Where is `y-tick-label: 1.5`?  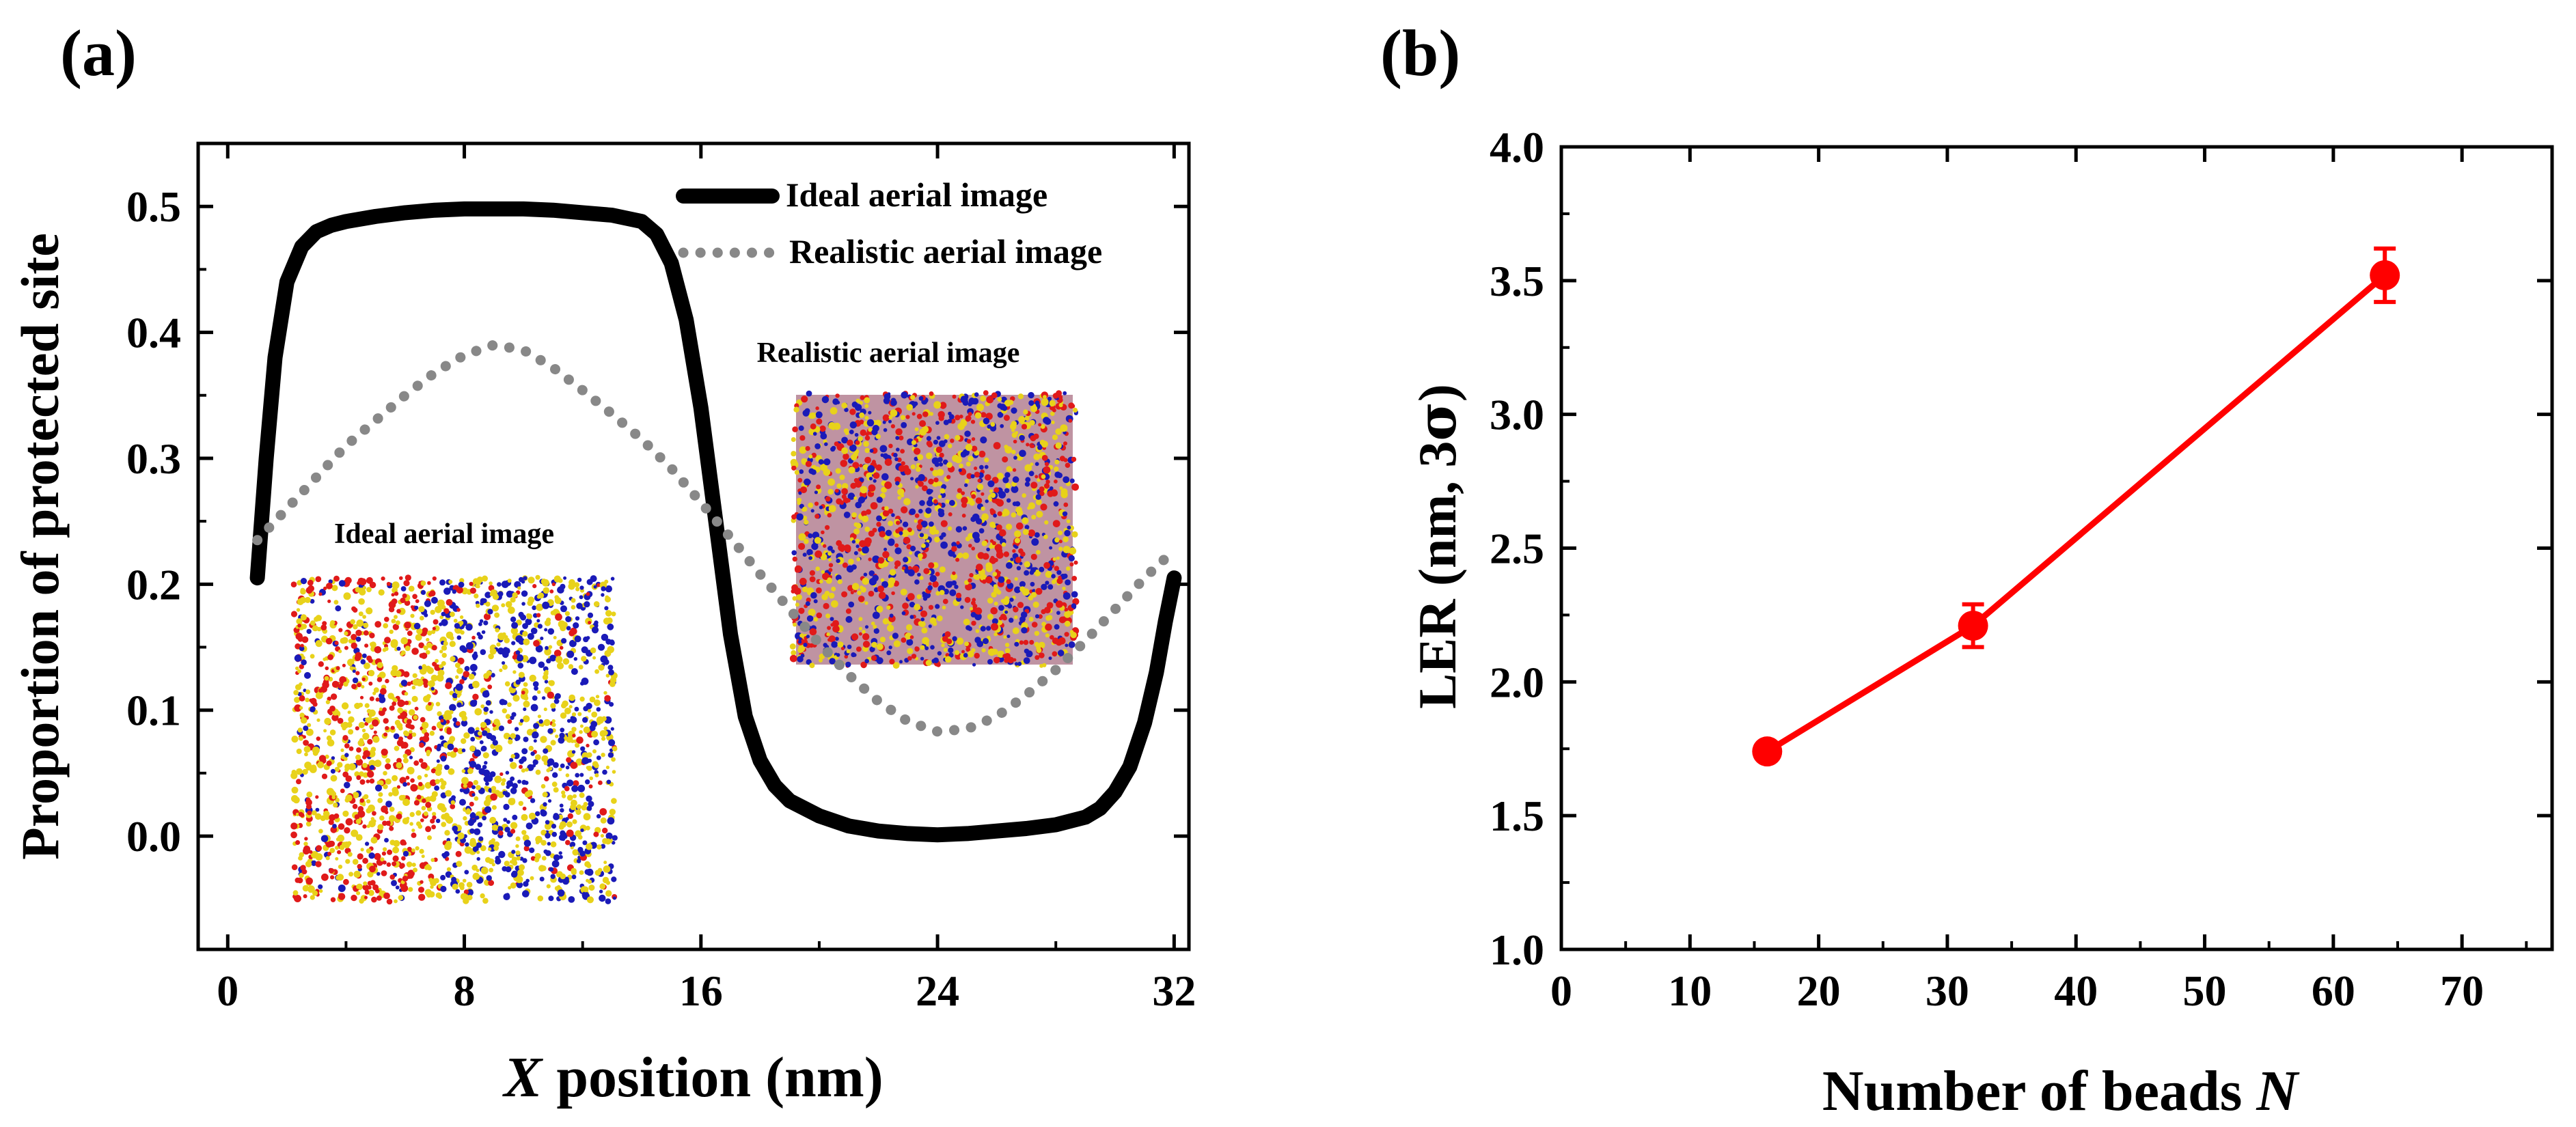
y-tick-label: 1.5 is located at coordinates (1517, 816).